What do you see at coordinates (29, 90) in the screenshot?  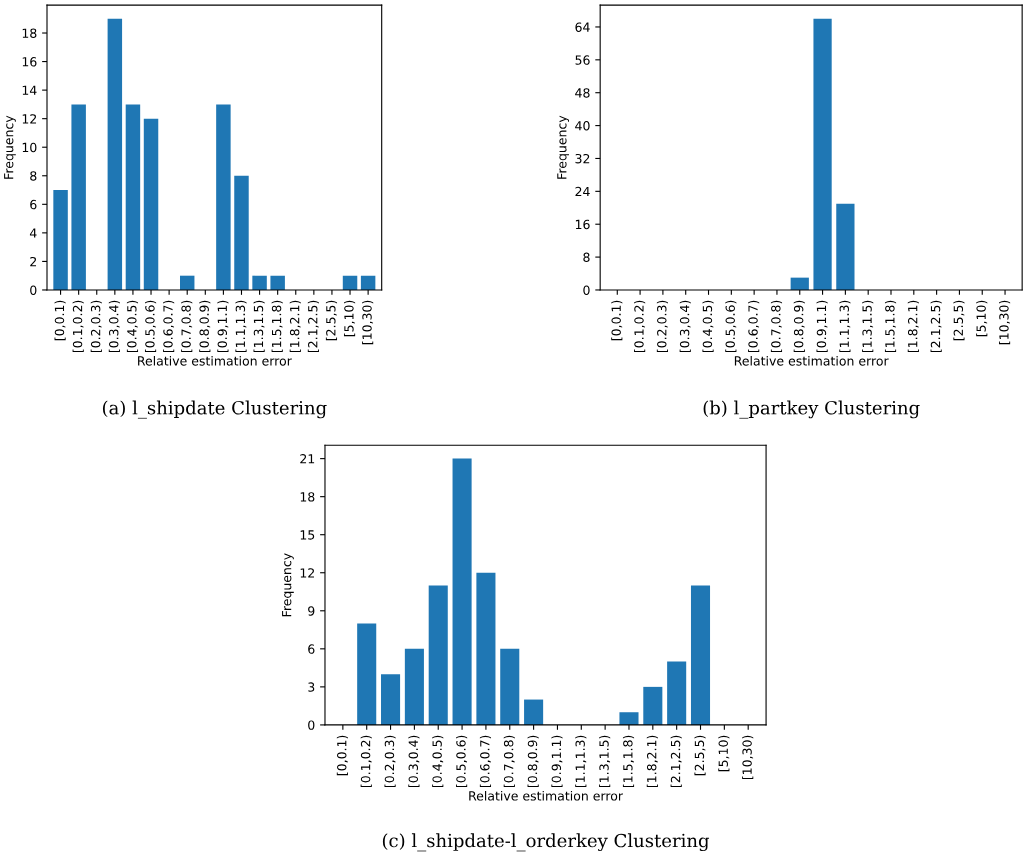 I see `y-tick-label: 14` at bounding box center [29, 90].